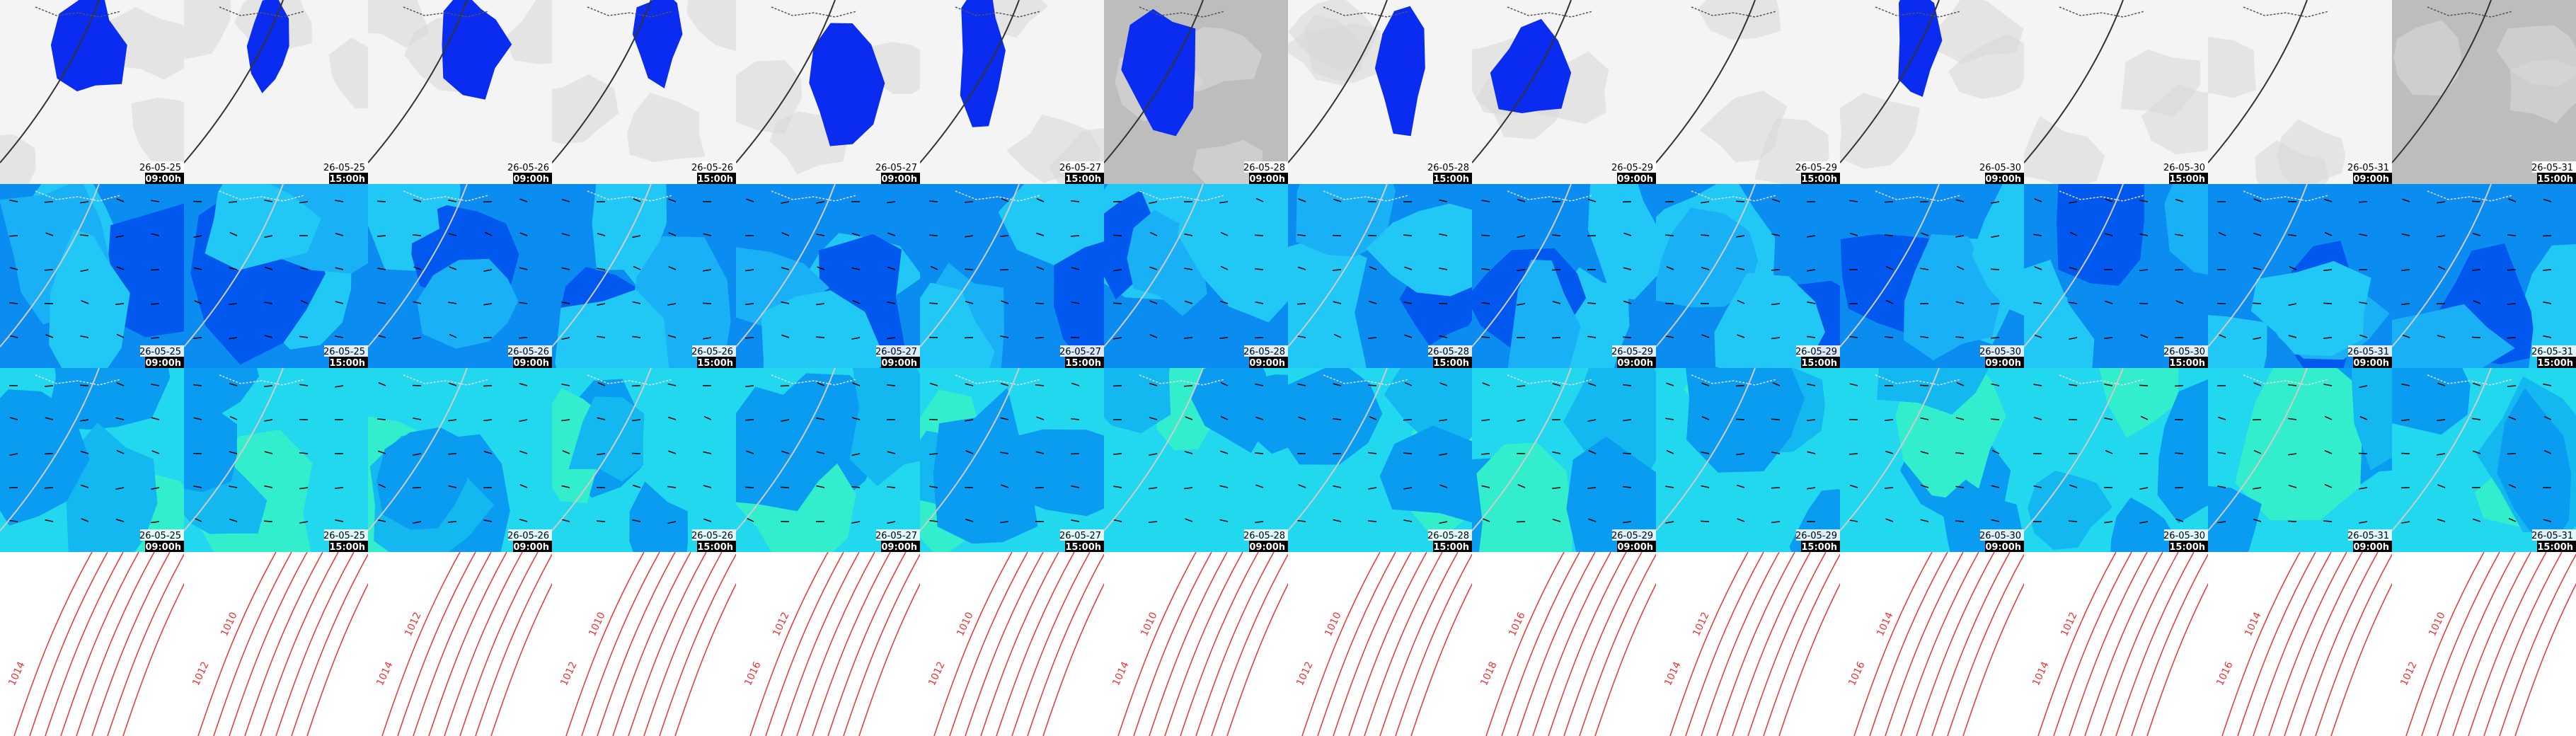 The width and height of the screenshot is (2576, 736). What do you see at coordinates (2000, 168) in the screenshot?
I see `date-stamp: 26-05-30` at bounding box center [2000, 168].